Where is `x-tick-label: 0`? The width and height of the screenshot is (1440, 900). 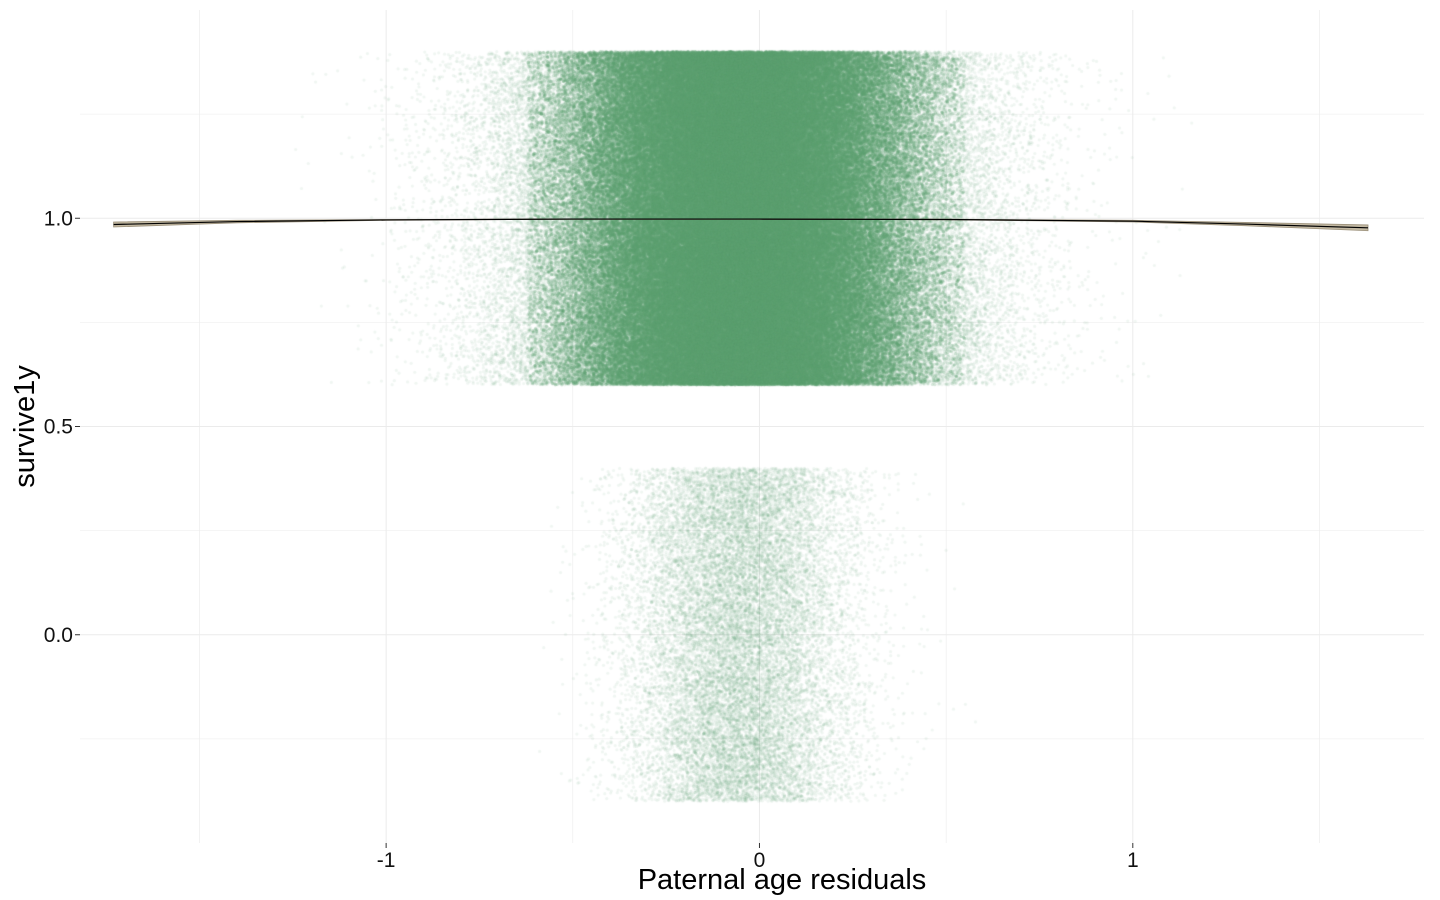 x-tick-label: 0 is located at coordinates (760, 860).